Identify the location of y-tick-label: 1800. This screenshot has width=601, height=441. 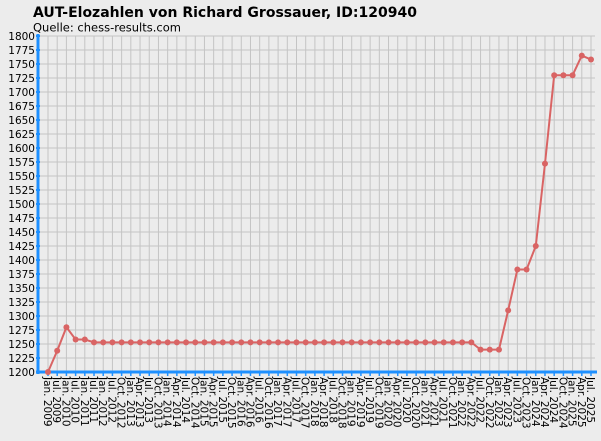
(21, 37).